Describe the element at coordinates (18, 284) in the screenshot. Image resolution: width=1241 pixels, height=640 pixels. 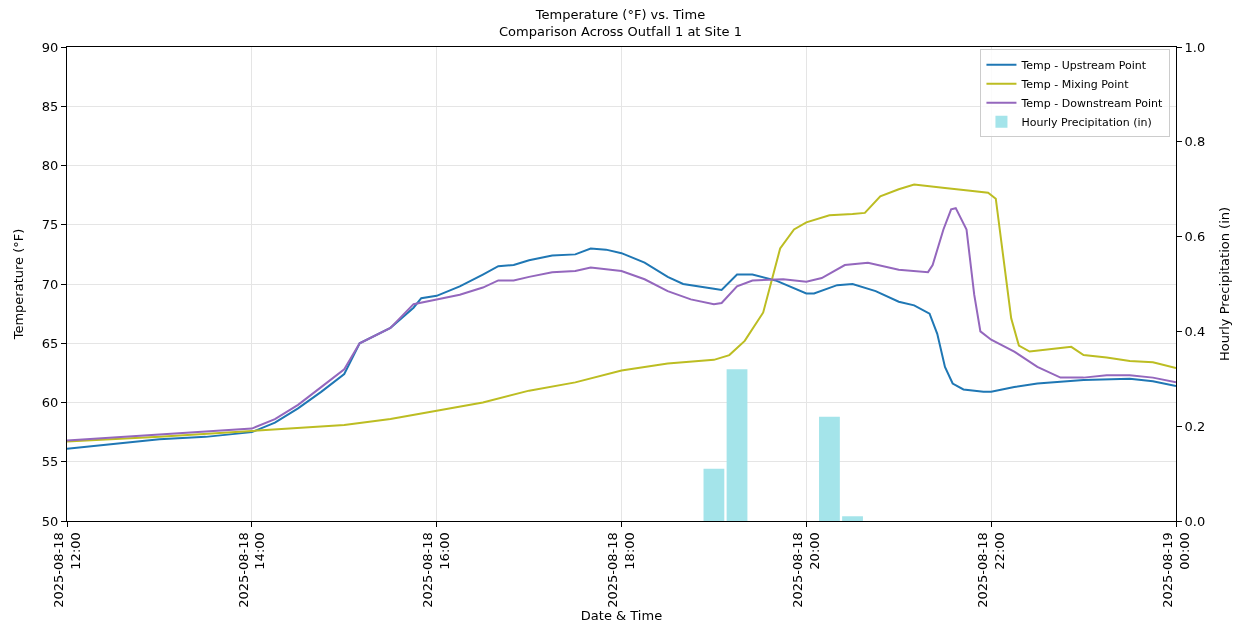
I see `y-axis-title: Temperature (°F)` at that location.